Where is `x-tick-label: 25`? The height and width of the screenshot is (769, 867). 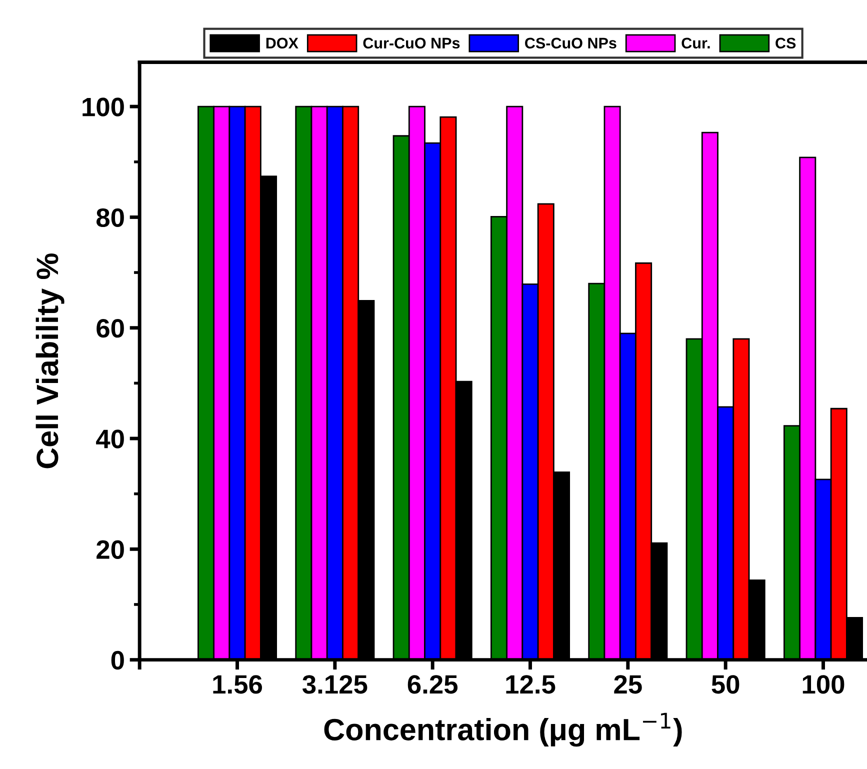 x-tick-label: 25 is located at coordinates (628, 684).